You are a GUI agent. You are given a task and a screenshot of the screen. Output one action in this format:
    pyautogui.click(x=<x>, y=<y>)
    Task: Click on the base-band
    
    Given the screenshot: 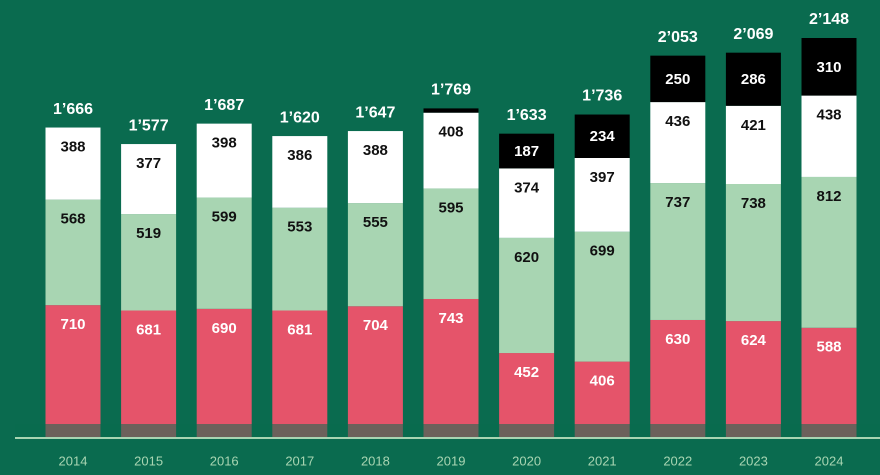 What is the action you would take?
    pyautogui.click(x=447, y=430)
    